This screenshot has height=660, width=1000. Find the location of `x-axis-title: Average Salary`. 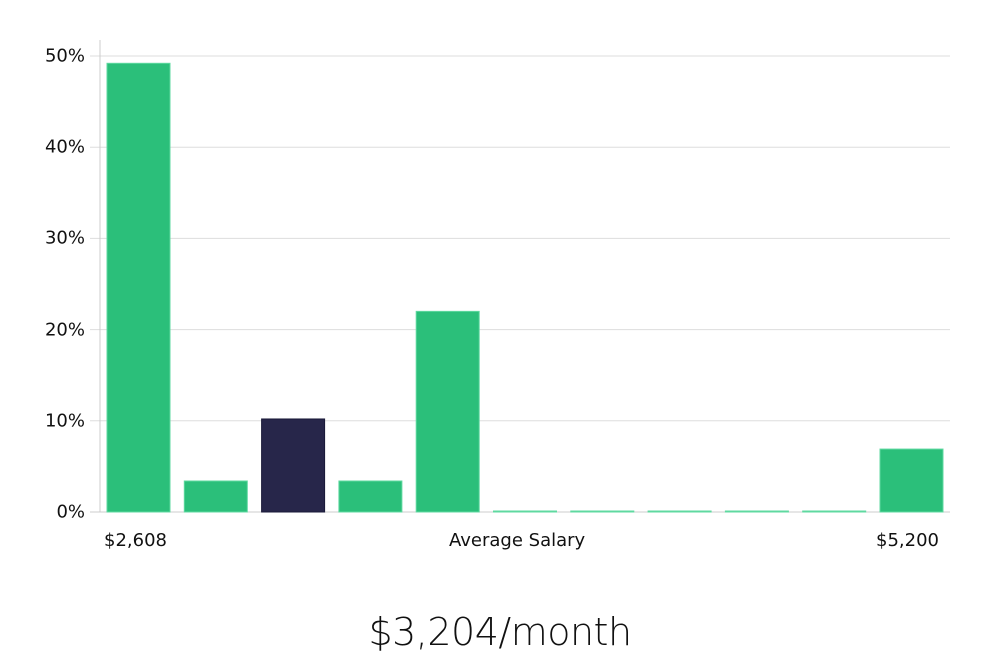

x-axis-title: Average Salary is located at coordinates (517, 540).